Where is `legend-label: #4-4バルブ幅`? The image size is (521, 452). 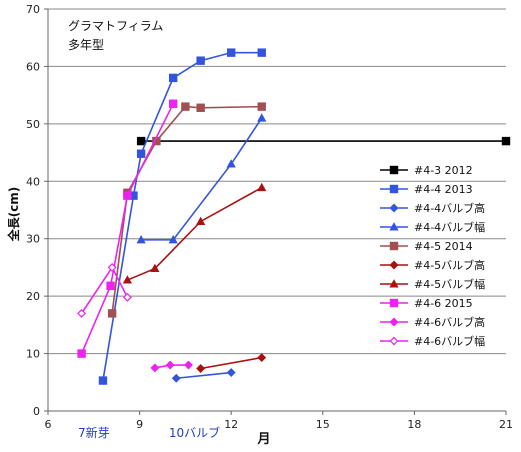 legend-label: #4-4バルブ幅 is located at coordinates (449, 227).